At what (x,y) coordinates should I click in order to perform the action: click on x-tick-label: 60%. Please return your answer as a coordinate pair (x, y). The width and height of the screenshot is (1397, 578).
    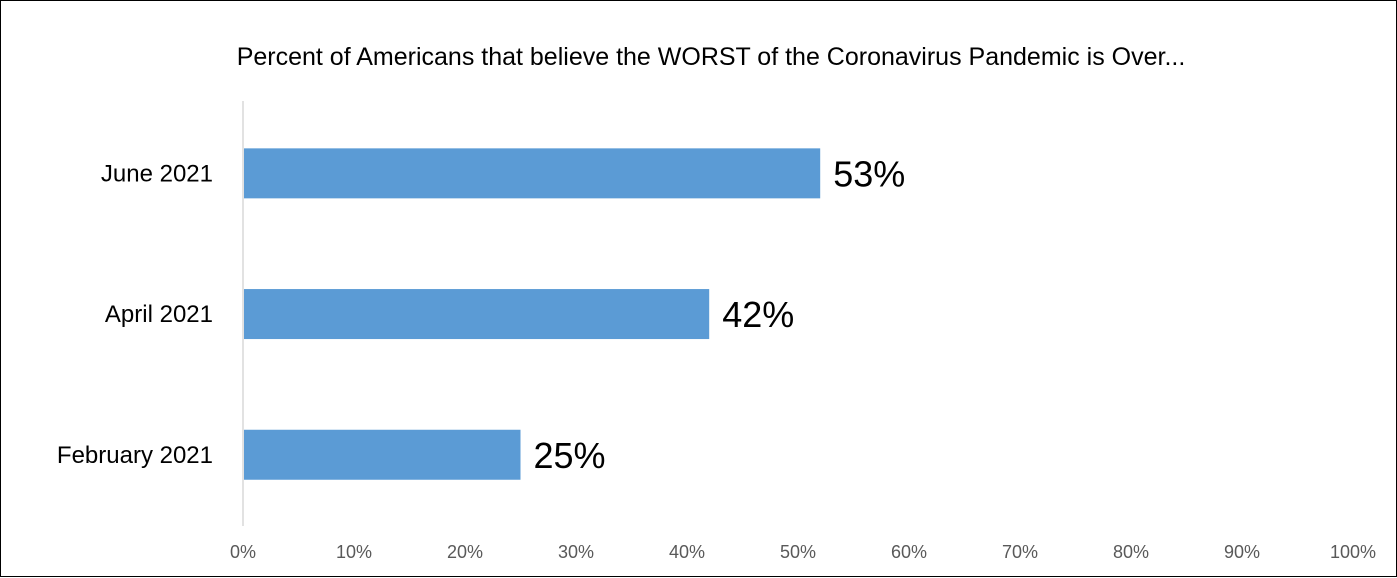
    Looking at the image, I should click on (909, 552).